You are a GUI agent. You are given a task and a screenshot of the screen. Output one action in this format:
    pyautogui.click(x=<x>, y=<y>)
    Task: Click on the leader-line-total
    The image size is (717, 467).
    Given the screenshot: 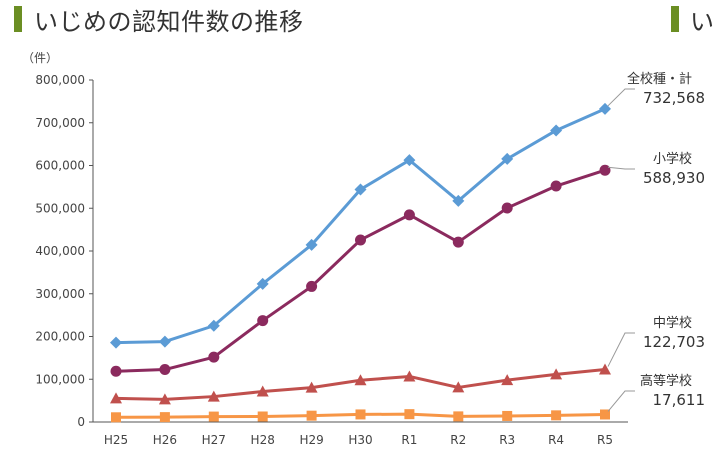 What is the action you would take?
    pyautogui.click(x=621, y=97)
    